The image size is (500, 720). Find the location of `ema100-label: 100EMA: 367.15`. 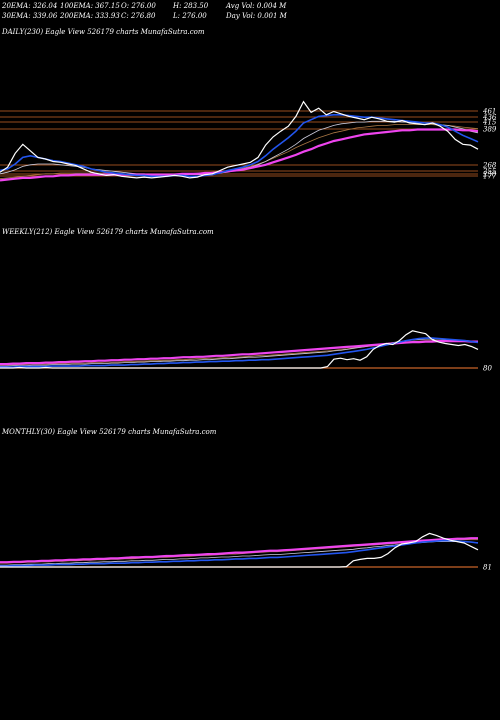

ema100-label: 100EMA: 367.15 is located at coordinates (90, 6).